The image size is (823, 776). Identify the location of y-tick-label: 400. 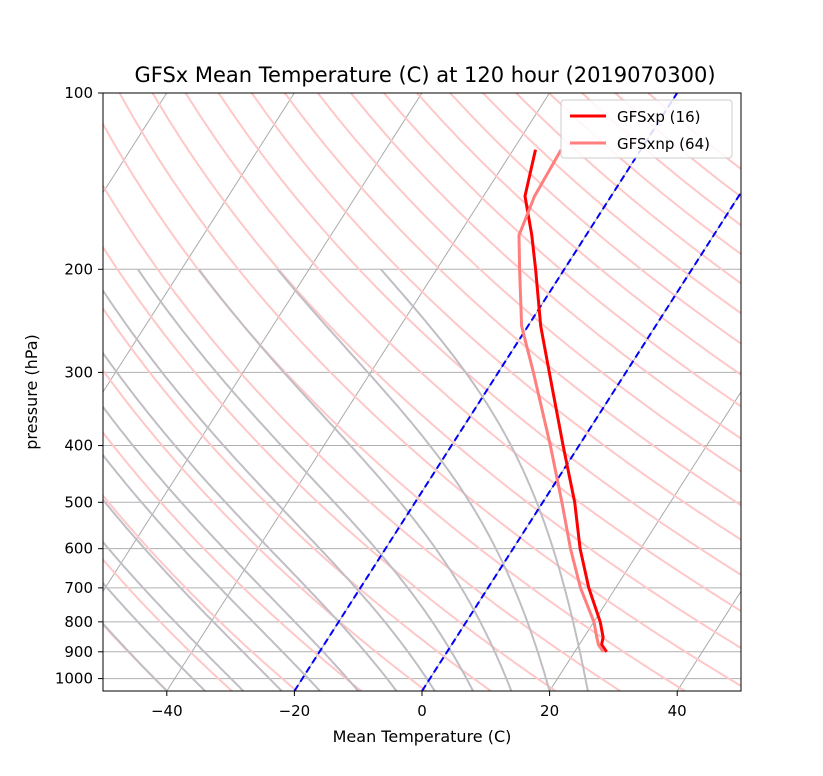
(78, 446).